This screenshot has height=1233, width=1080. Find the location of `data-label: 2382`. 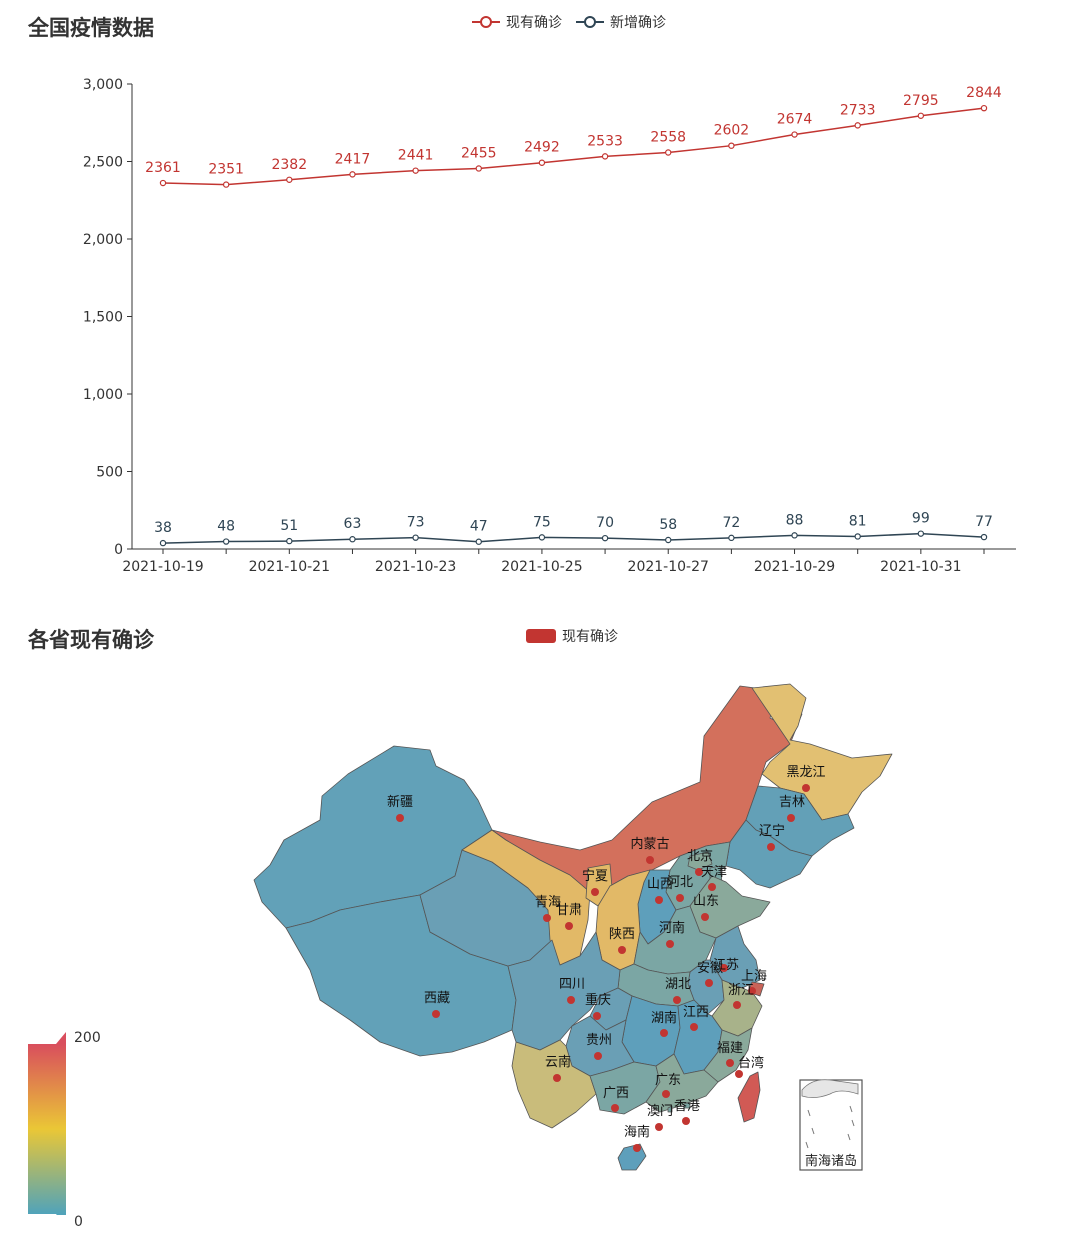

data-label: 2382 is located at coordinates (289, 165).